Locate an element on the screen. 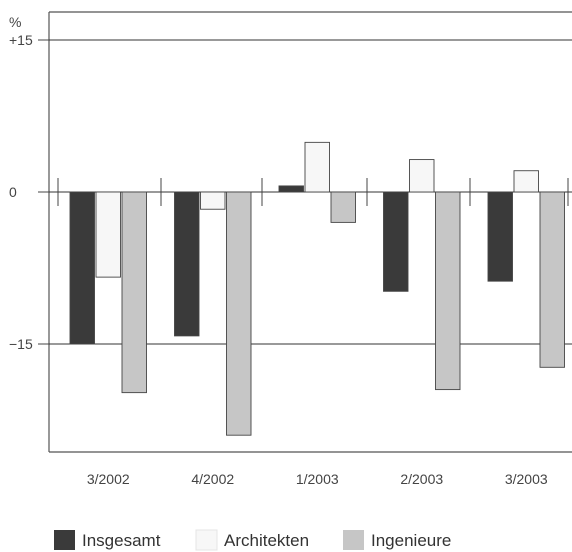 The height and width of the screenshot is (552, 572). bar-insgesamt-1-2003 is located at coordinates (291, 189).